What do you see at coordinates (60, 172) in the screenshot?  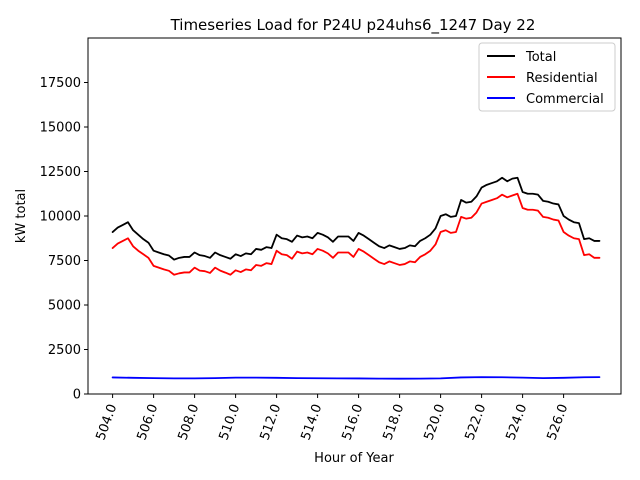 I see `y-tick-label: 12500` at bounding box center [60, 172].